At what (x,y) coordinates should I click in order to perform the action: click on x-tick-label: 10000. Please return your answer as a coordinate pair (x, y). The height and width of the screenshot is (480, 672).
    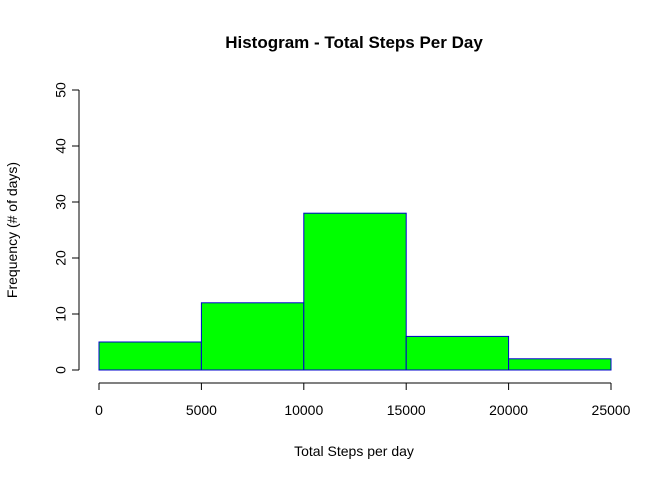
    Looking at the image, I should click on (303, 410).